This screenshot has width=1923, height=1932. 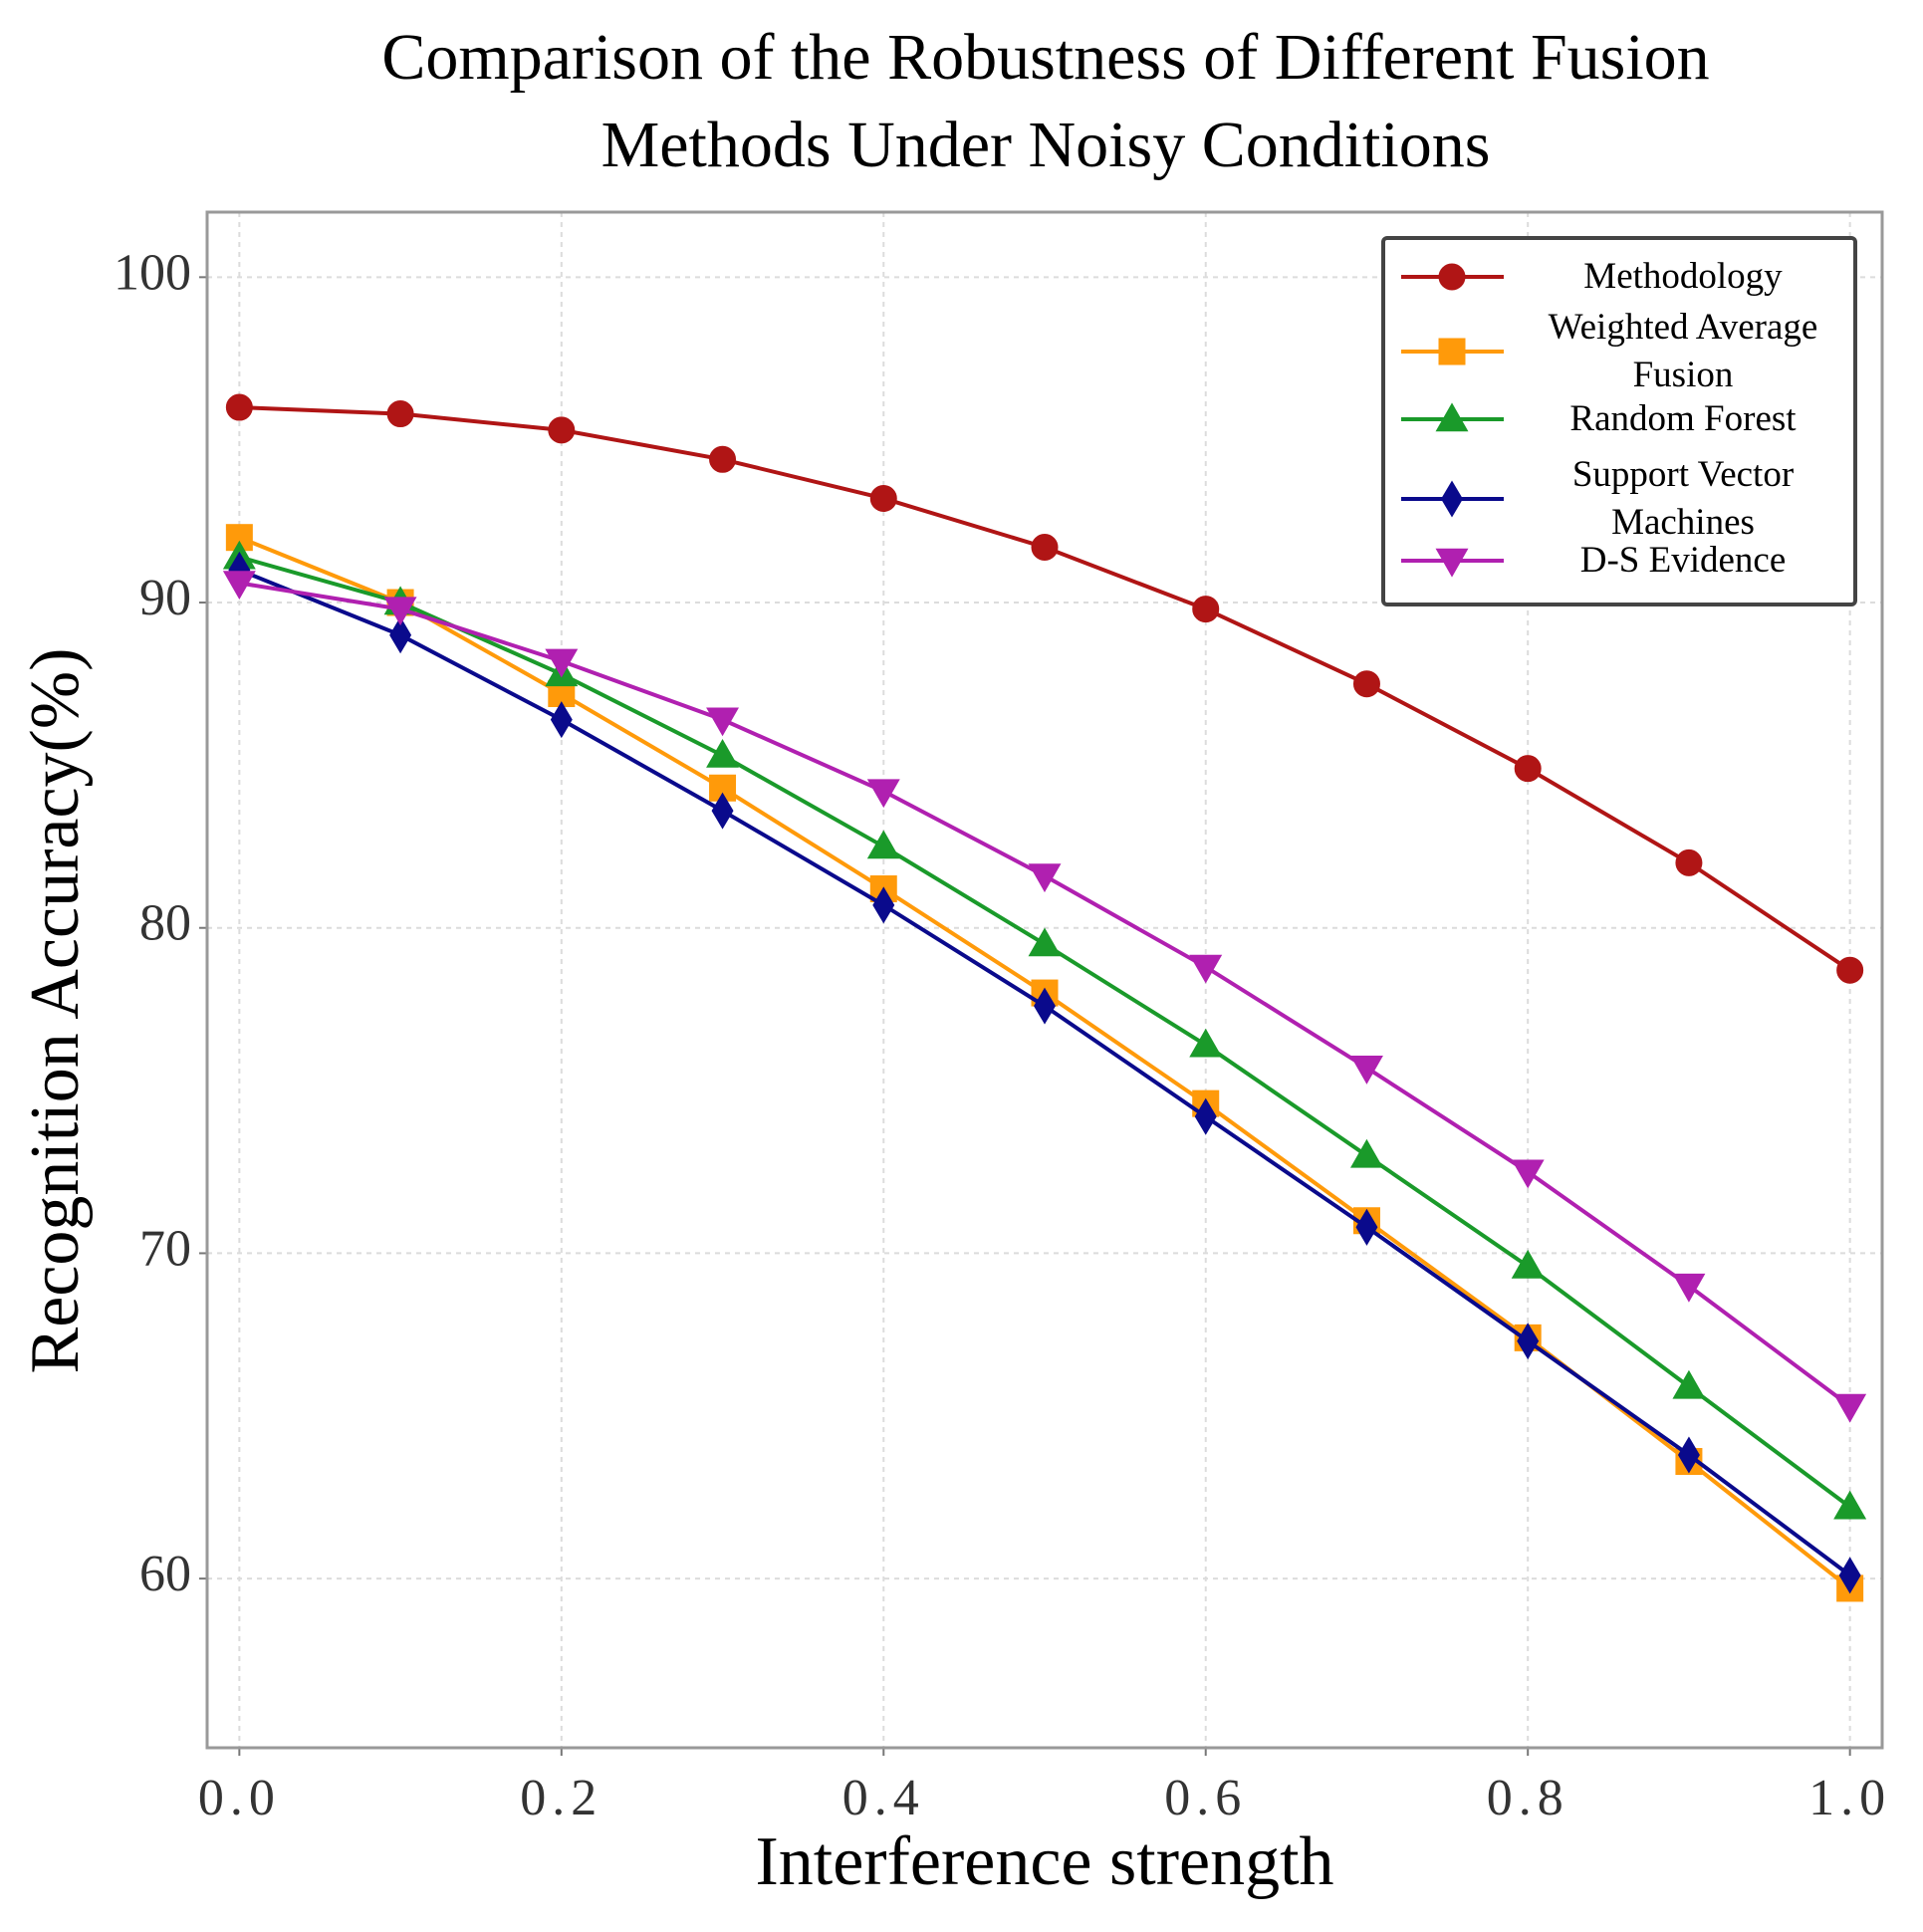 What do you see at coordinates (165, 1249) in the screenshot?
I see `y-tick-label: 70` at bounding box center [165, 1249].